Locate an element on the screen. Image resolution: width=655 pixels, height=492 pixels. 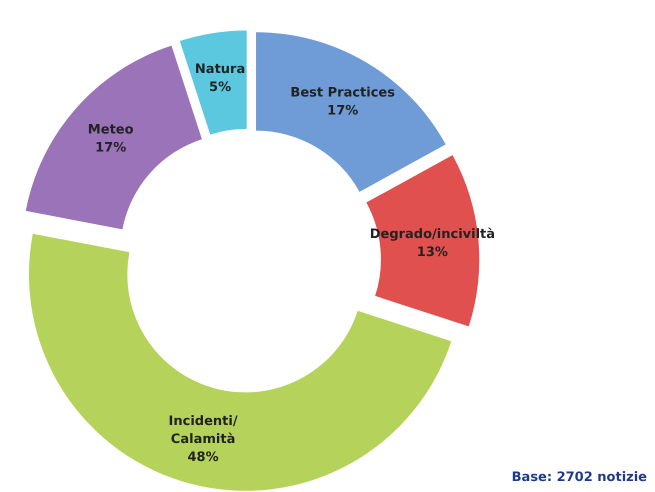
slice-label: Incidenti/ Calamità is located at coordinates (203, 430).